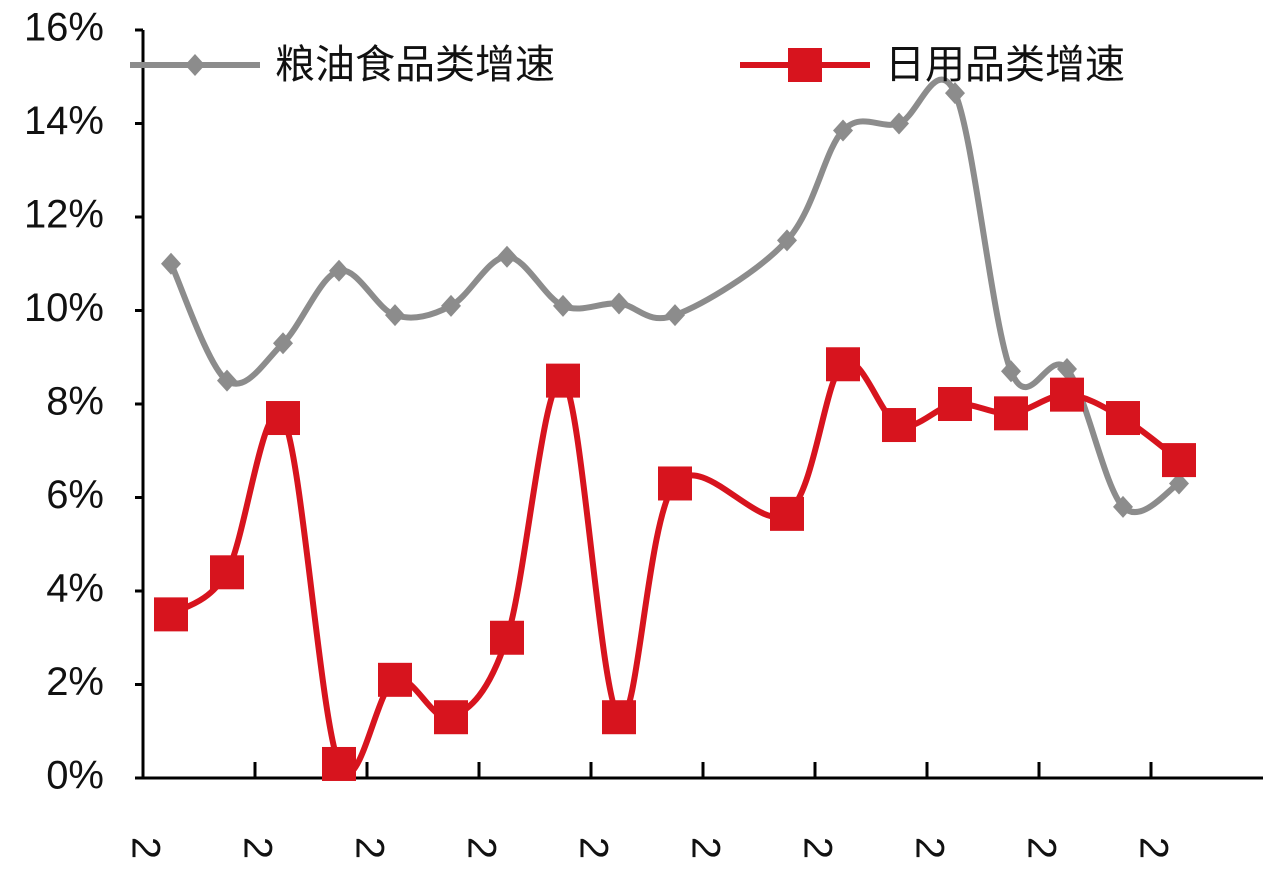 The height and width of the screenshot is (889, 1269). Describe the element at coordinates (1005, 65) in the screenshot. I see `legend-label: 日用品类增速` at that location.